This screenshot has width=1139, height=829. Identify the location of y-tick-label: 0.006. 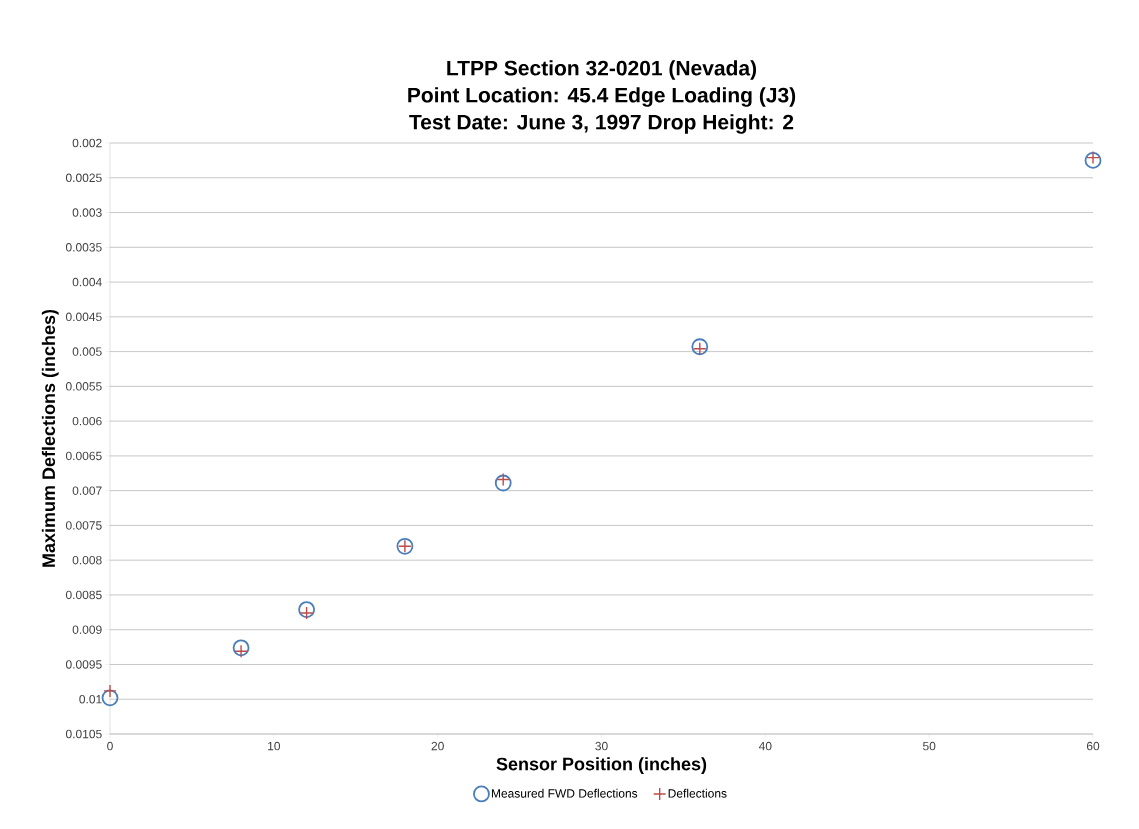
(87, 421).